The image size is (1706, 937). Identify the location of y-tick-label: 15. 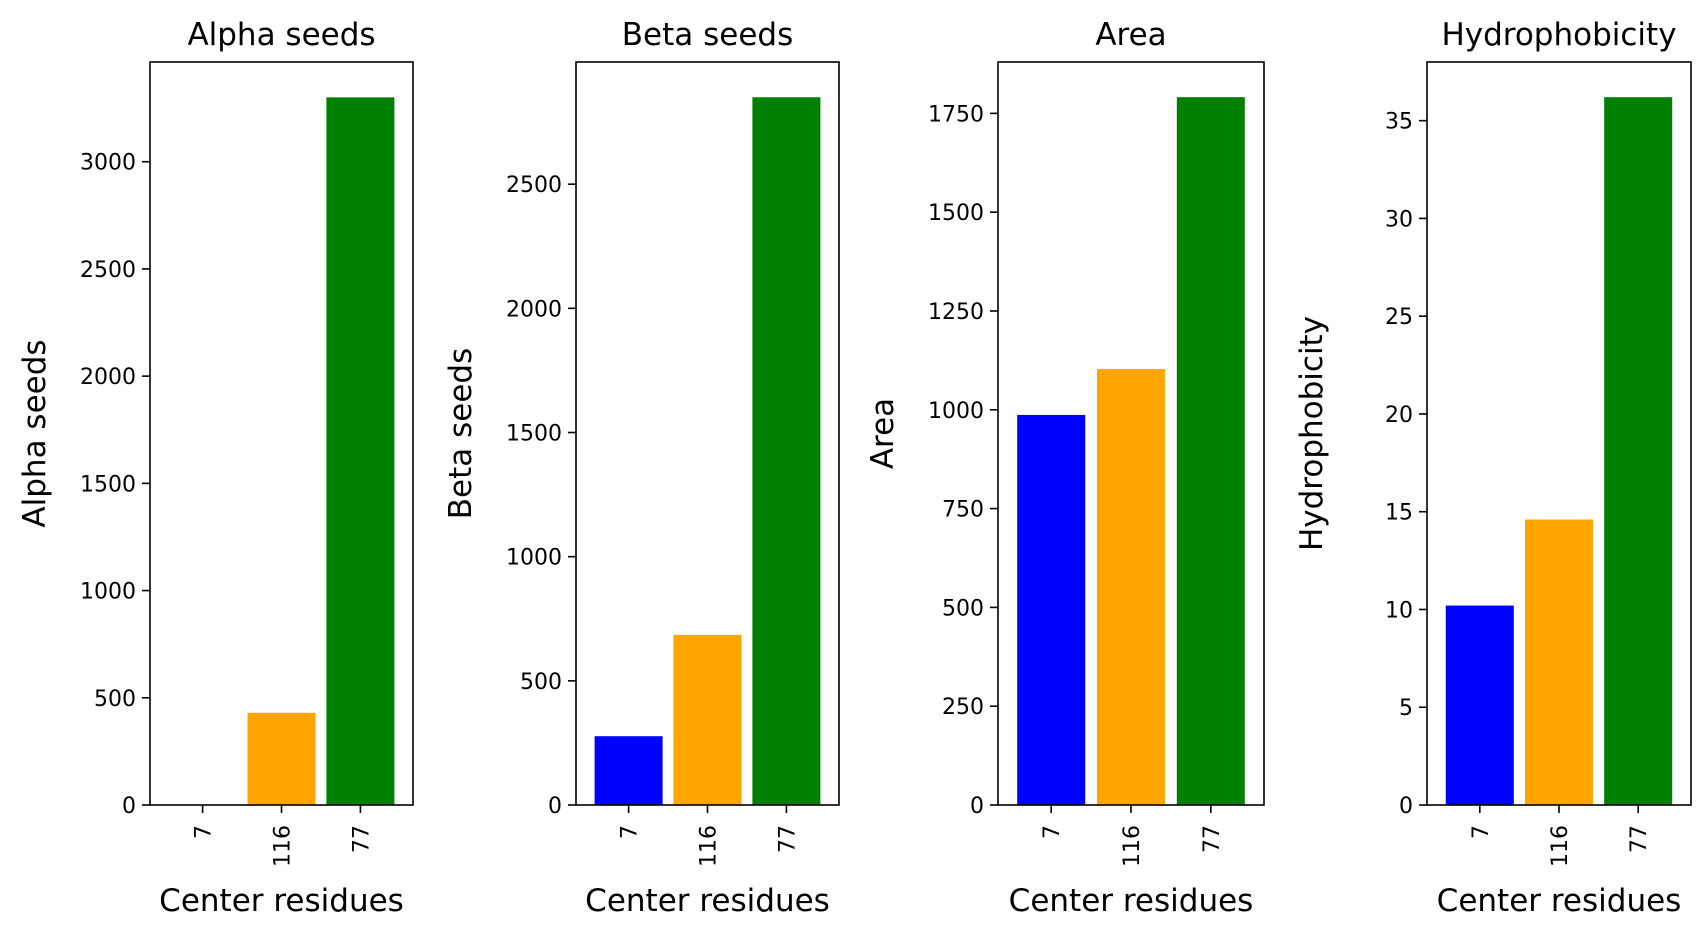
(1399, 513).